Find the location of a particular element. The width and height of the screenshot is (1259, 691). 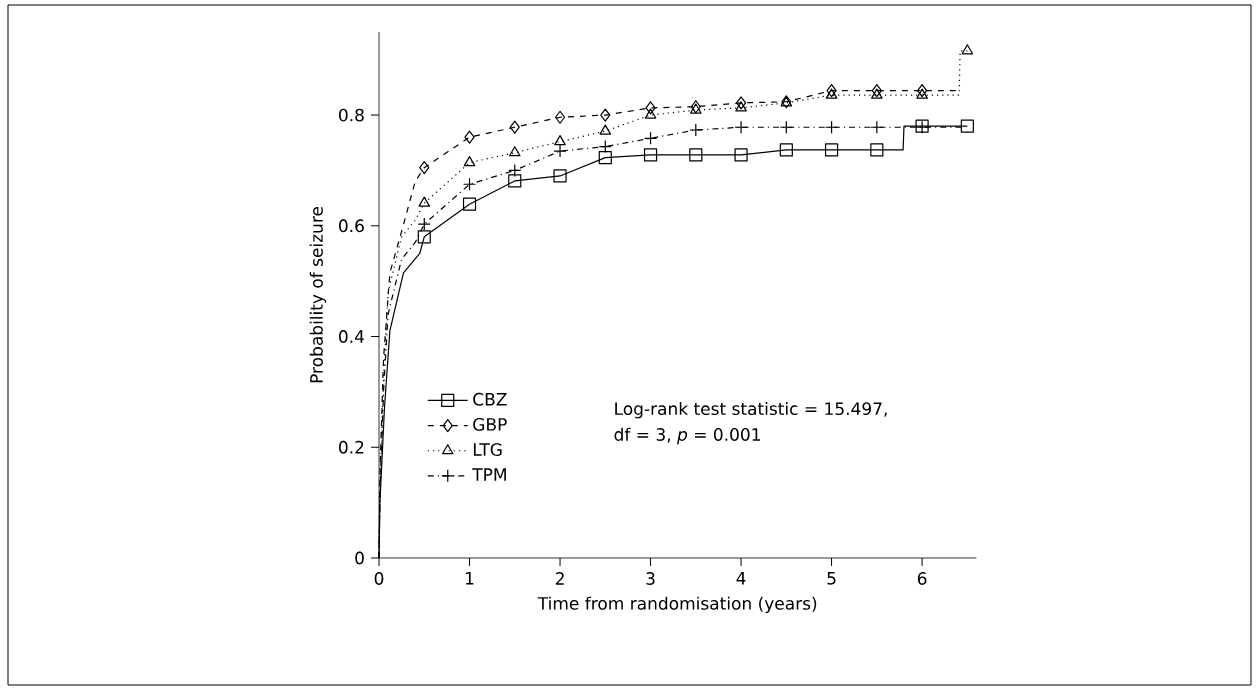

x-tick-label: 6 is located at coordinates (922, 578).